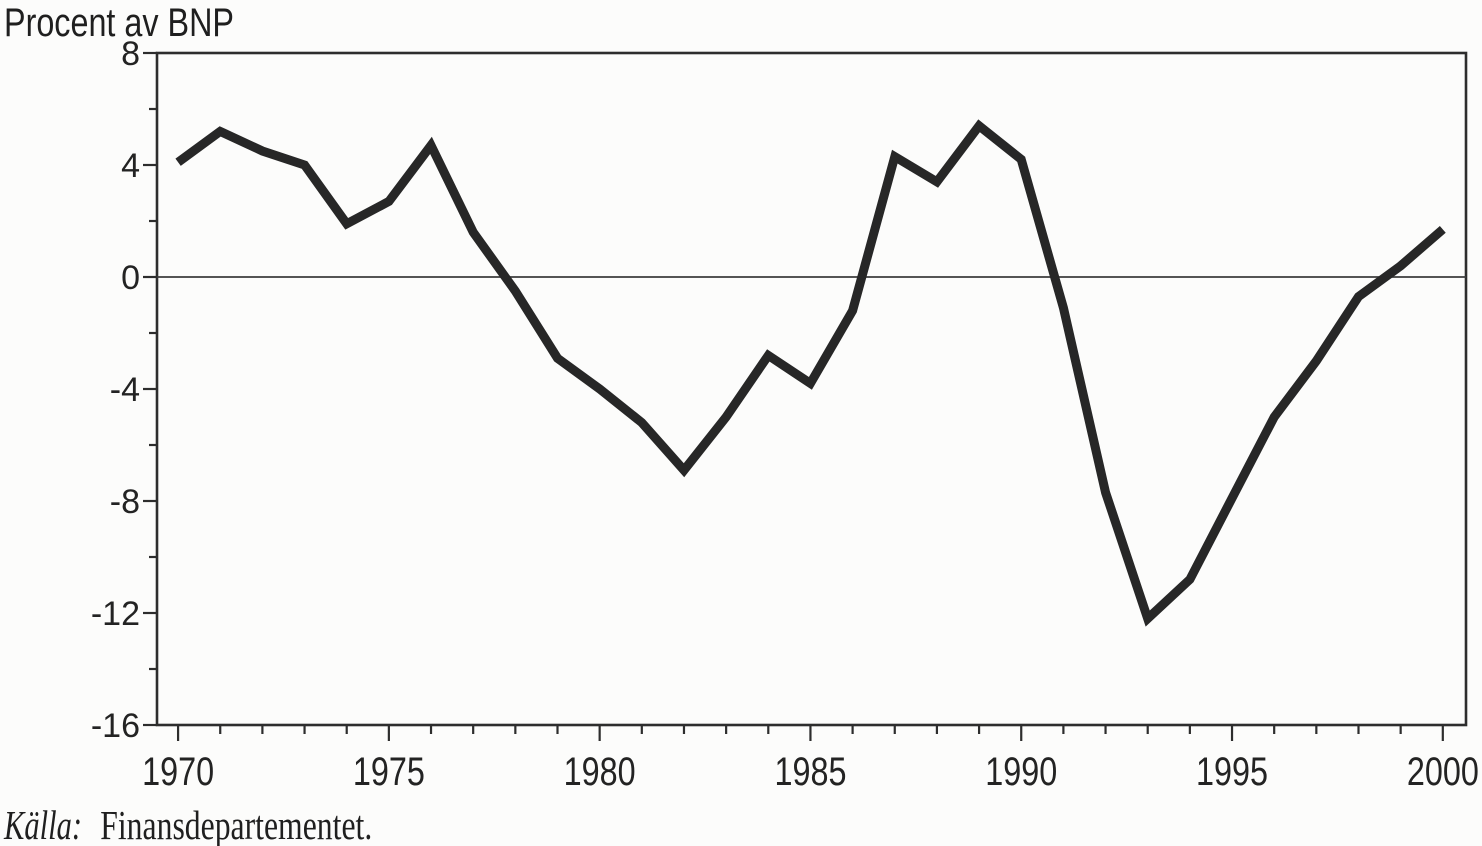 This screenshot has width=1482, height=846. Describe the element at coordinates (178, 772) in the screenshot. I see `x-tick-label: 1970` at that location.